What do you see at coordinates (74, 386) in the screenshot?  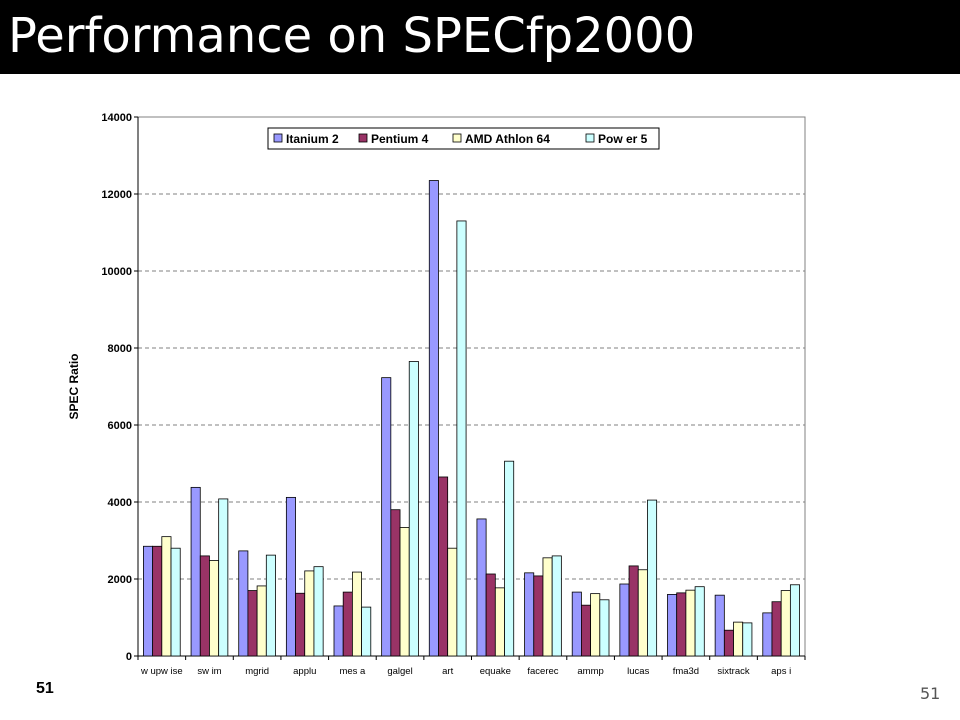 I see `y-axis-label: SPEC Ratio` at bounding box center [74, 386].